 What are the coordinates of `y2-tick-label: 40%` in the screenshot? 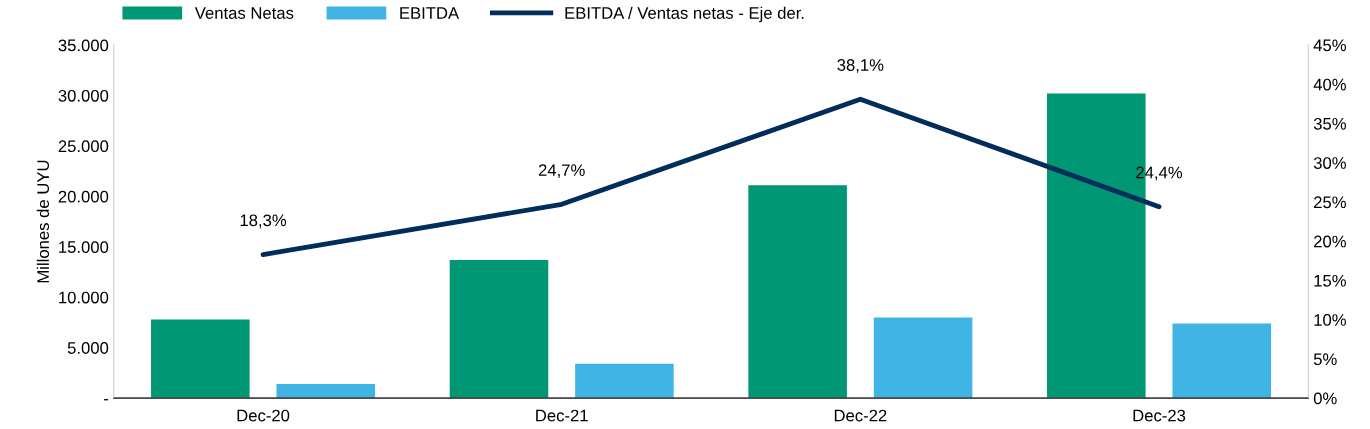 It's located at (1329, 84).